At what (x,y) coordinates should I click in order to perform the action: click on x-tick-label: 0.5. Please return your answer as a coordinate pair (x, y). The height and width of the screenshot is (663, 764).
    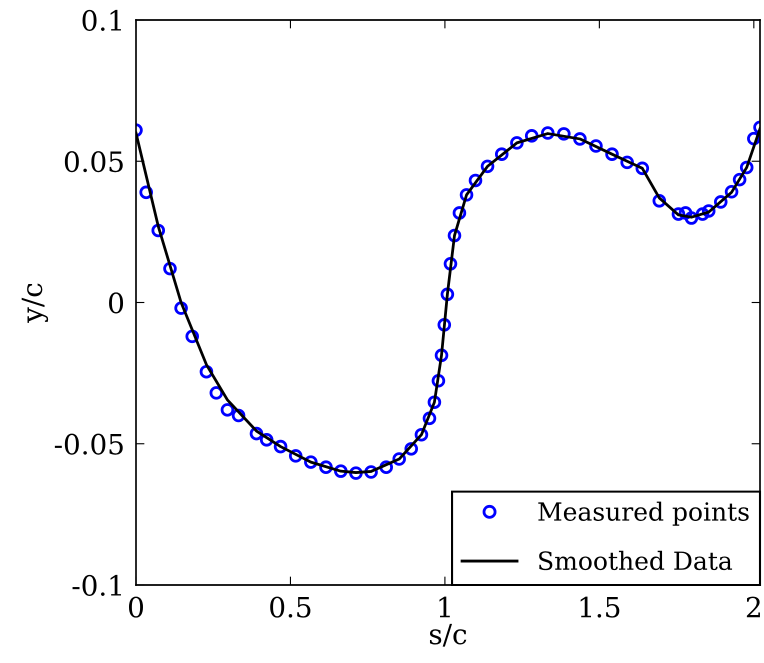
    Looking at the image, I should click on (290, 607).